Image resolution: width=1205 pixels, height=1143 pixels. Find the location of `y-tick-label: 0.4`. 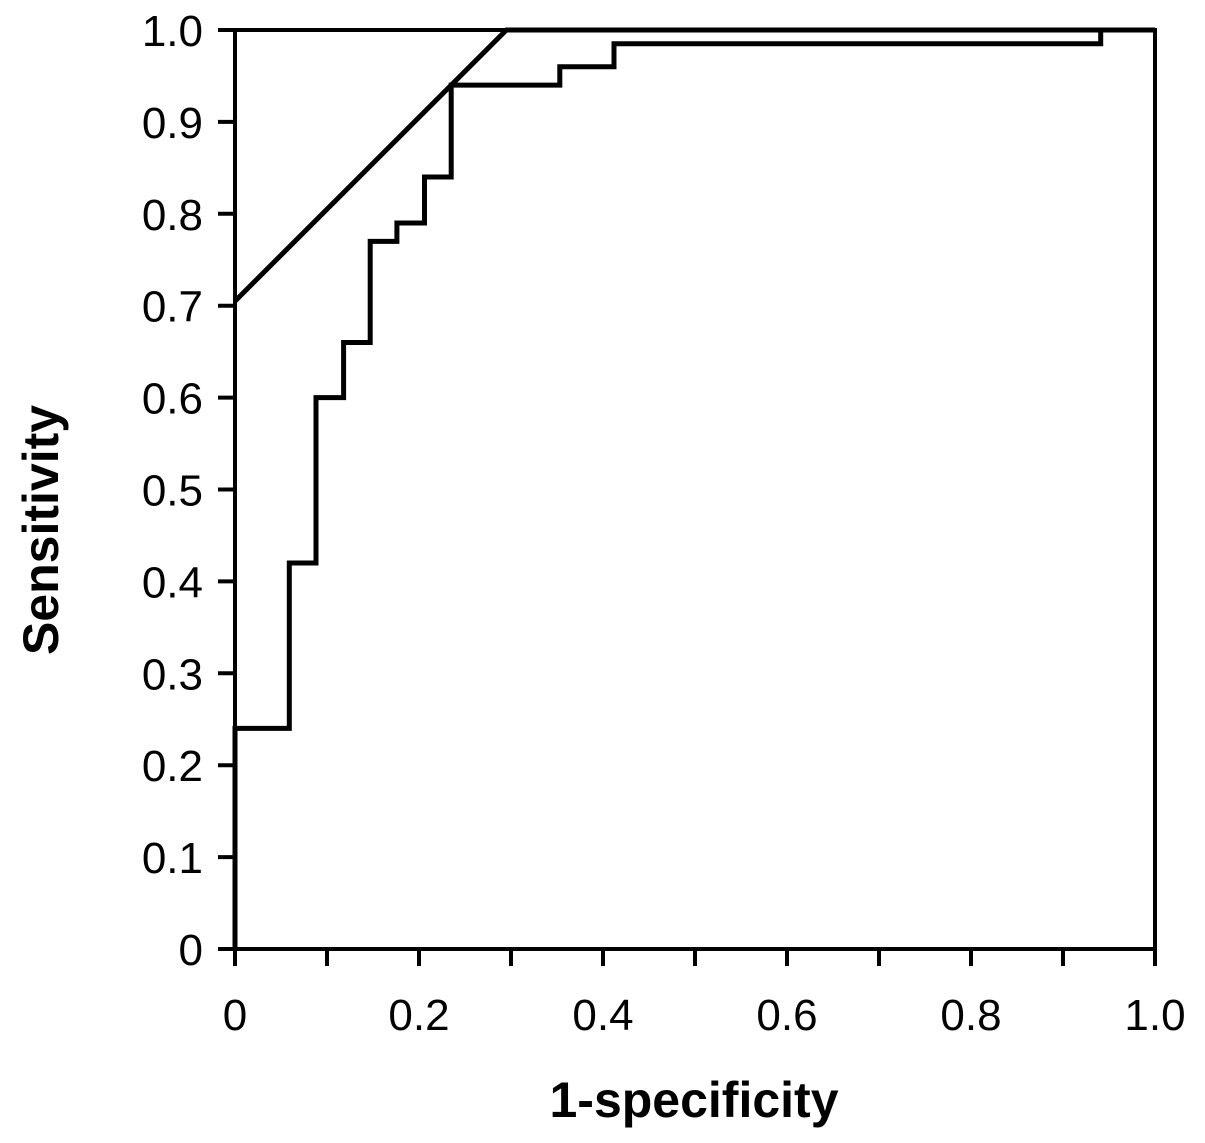

y-tick-label: 0.4 is located at coordinates (172, 582).